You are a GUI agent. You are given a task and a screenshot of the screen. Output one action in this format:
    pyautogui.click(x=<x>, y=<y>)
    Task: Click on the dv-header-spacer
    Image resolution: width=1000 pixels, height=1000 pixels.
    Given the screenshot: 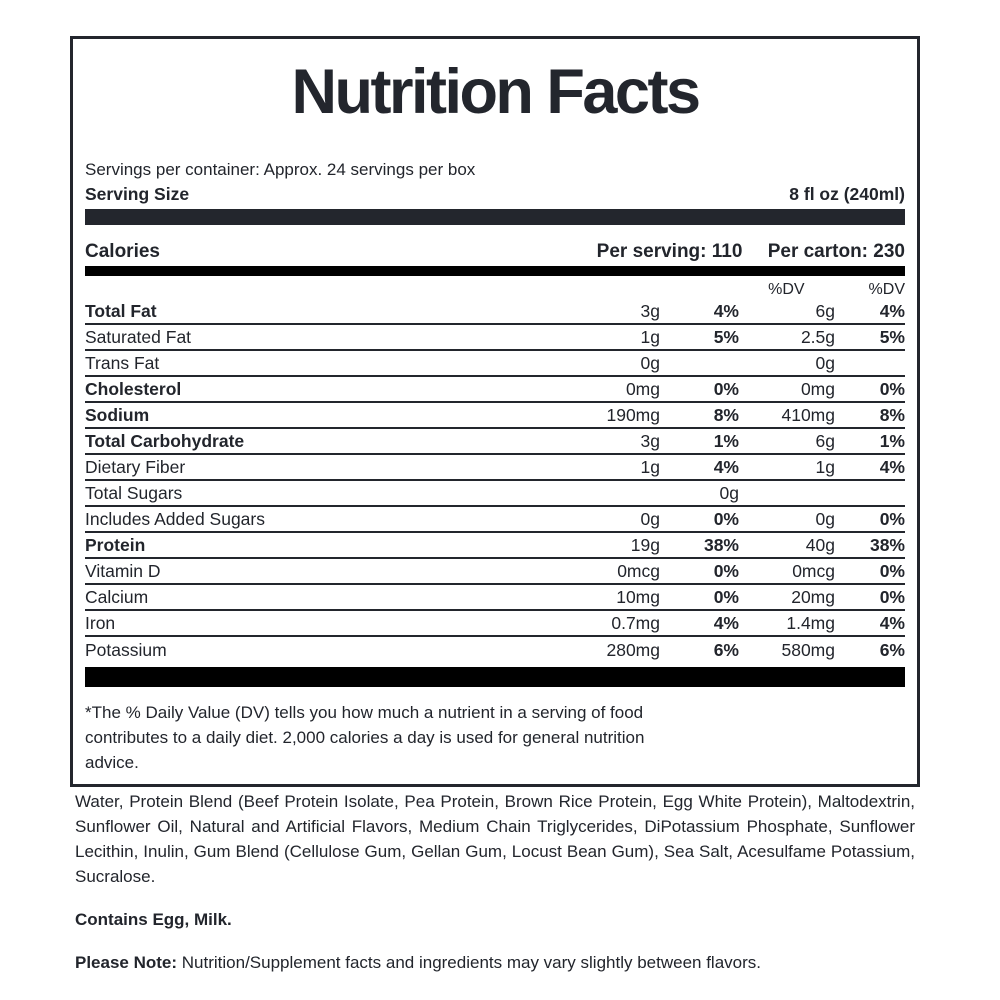 What is the action you would take?
    pyautogui.click(x=837, y=290)
    